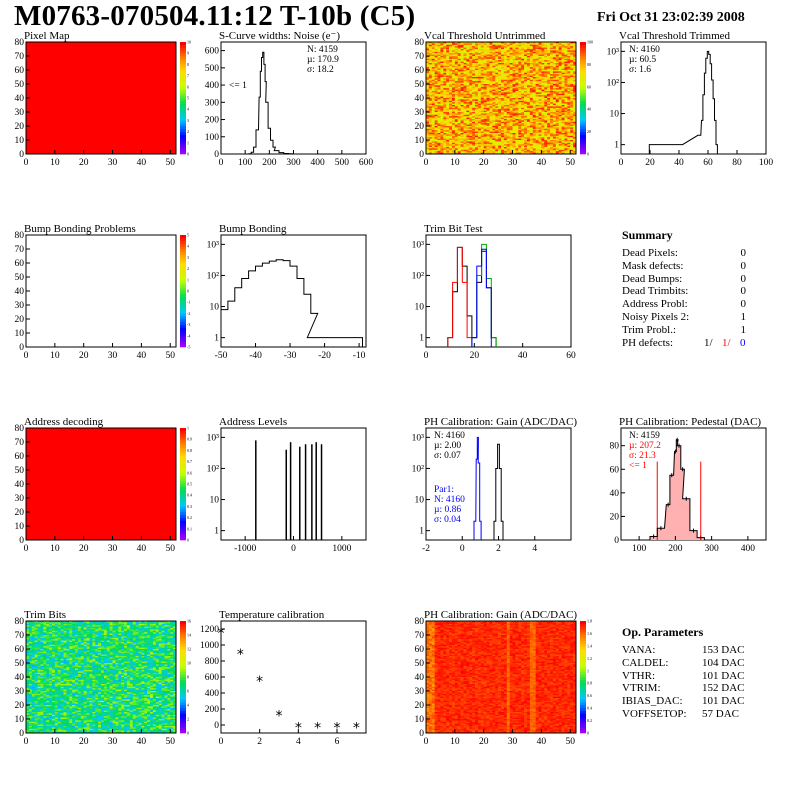  I want to click on summary-row: Dead Trimbits:0, so click(684, 291).